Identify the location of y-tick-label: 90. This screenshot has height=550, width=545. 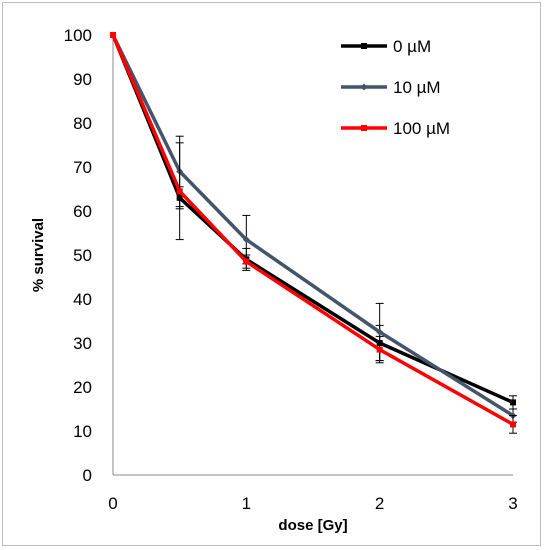
(82, 79).